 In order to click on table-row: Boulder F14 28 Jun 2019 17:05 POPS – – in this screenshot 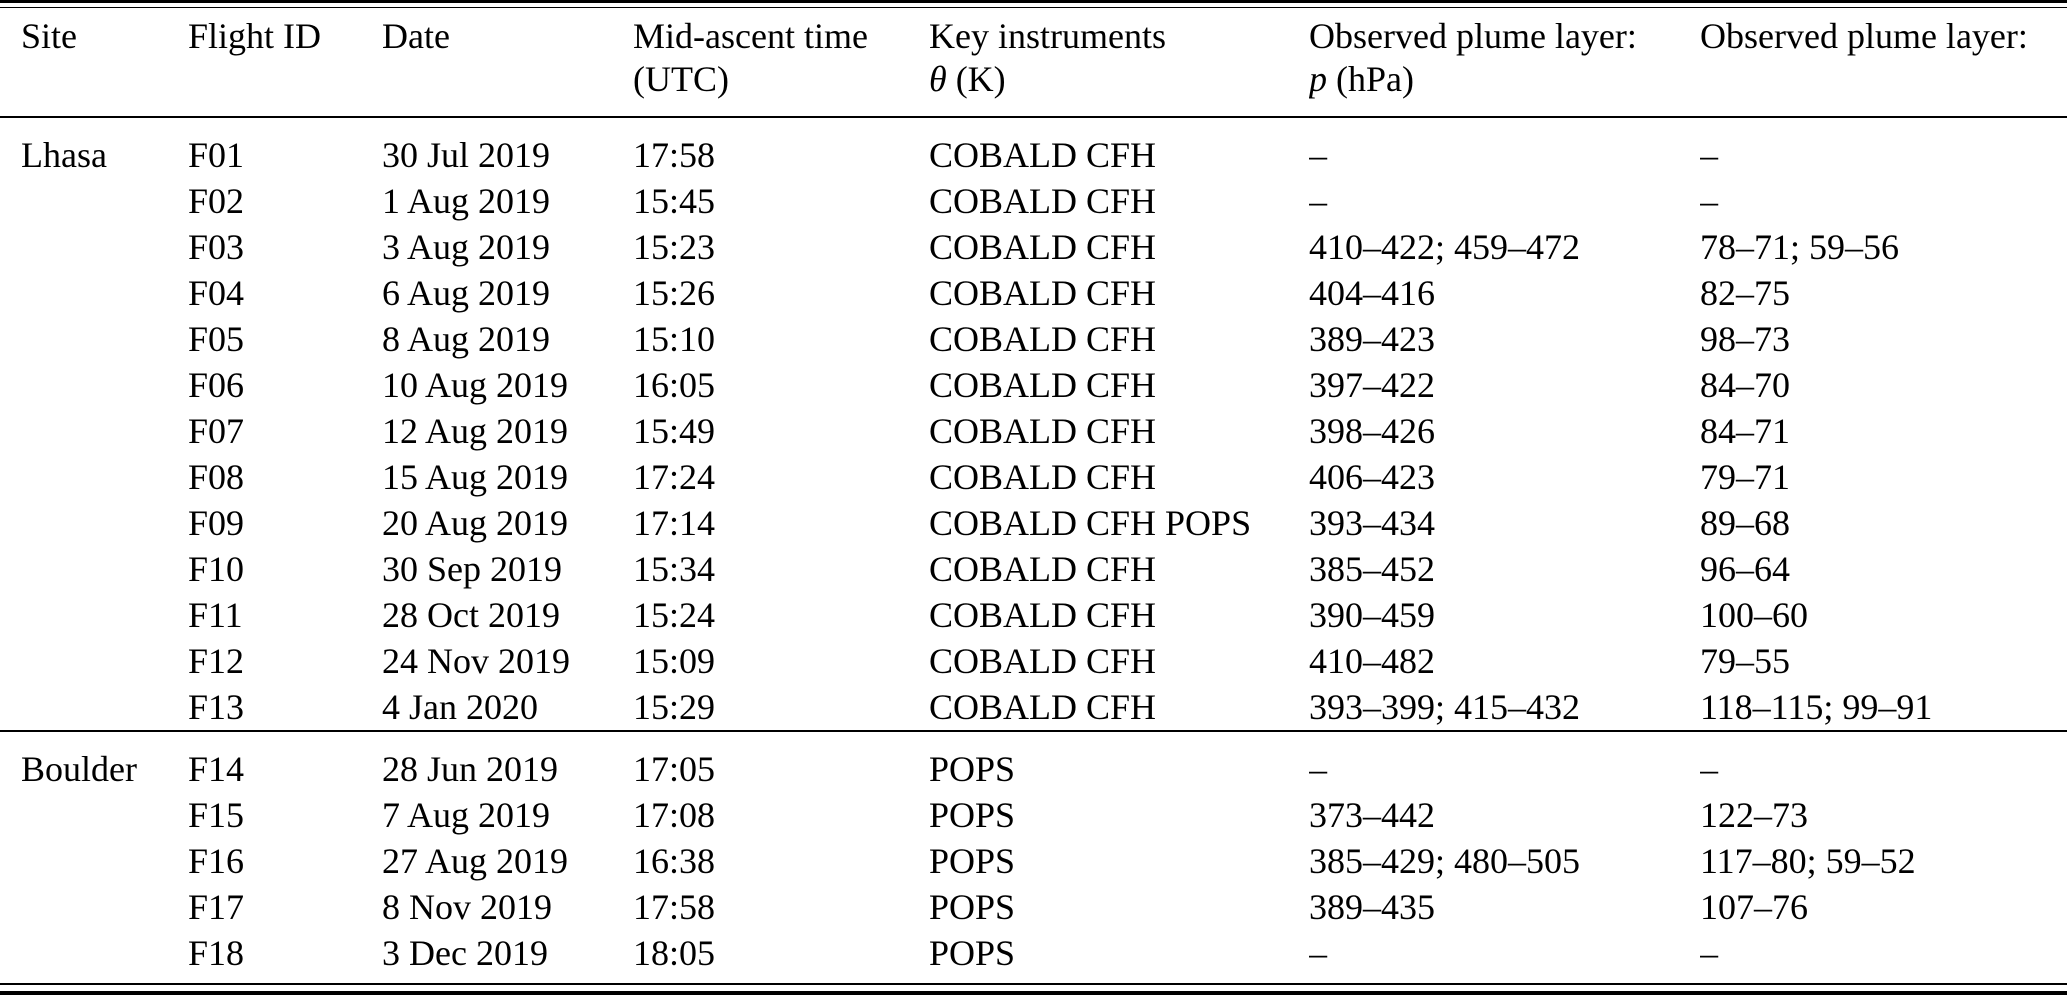, I will do `click(1033, 761)`.